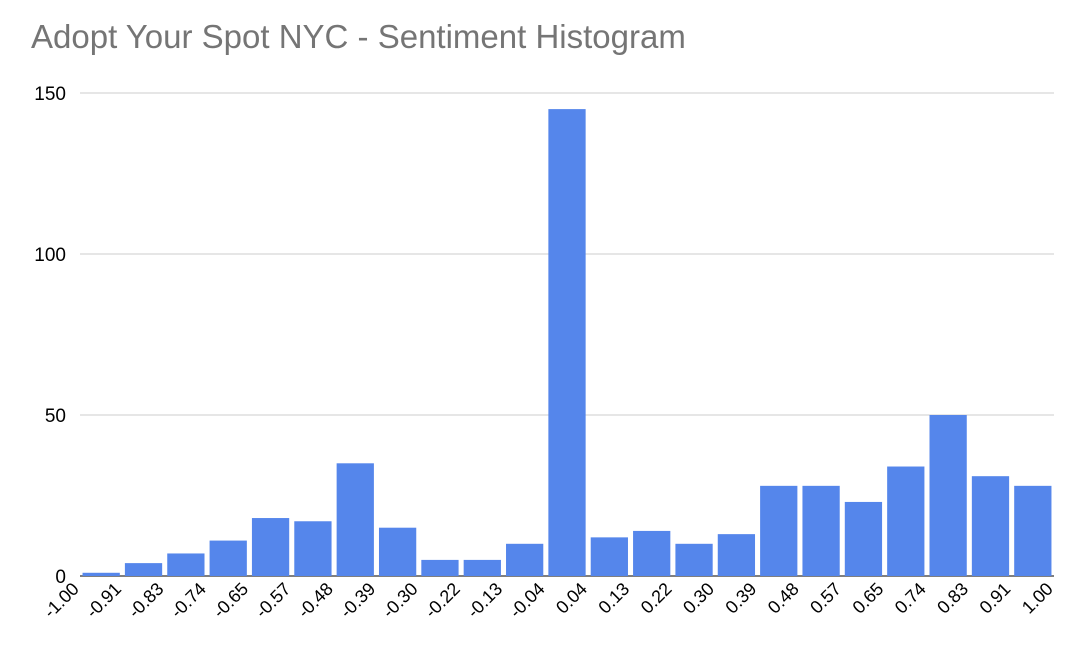  Describe the element at coordinates (995, 598) in the screenshot. I see `x-tick-label: 0.91` at that location.